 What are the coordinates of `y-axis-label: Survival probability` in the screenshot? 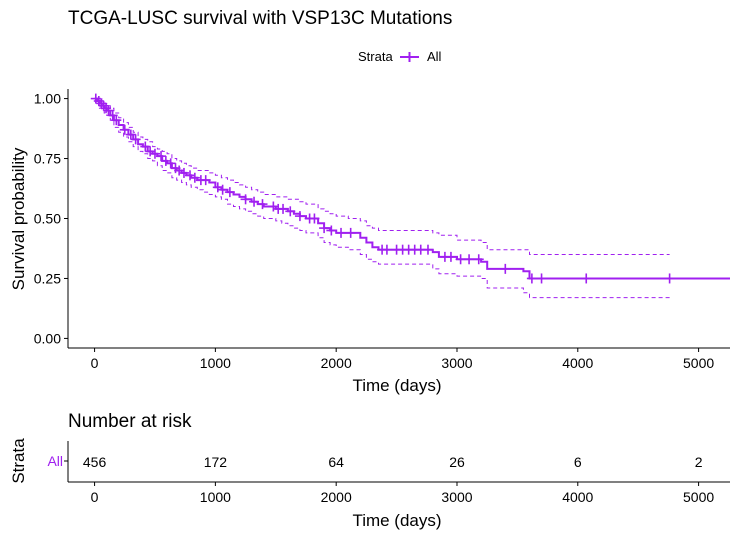 It's located at (18, 218).